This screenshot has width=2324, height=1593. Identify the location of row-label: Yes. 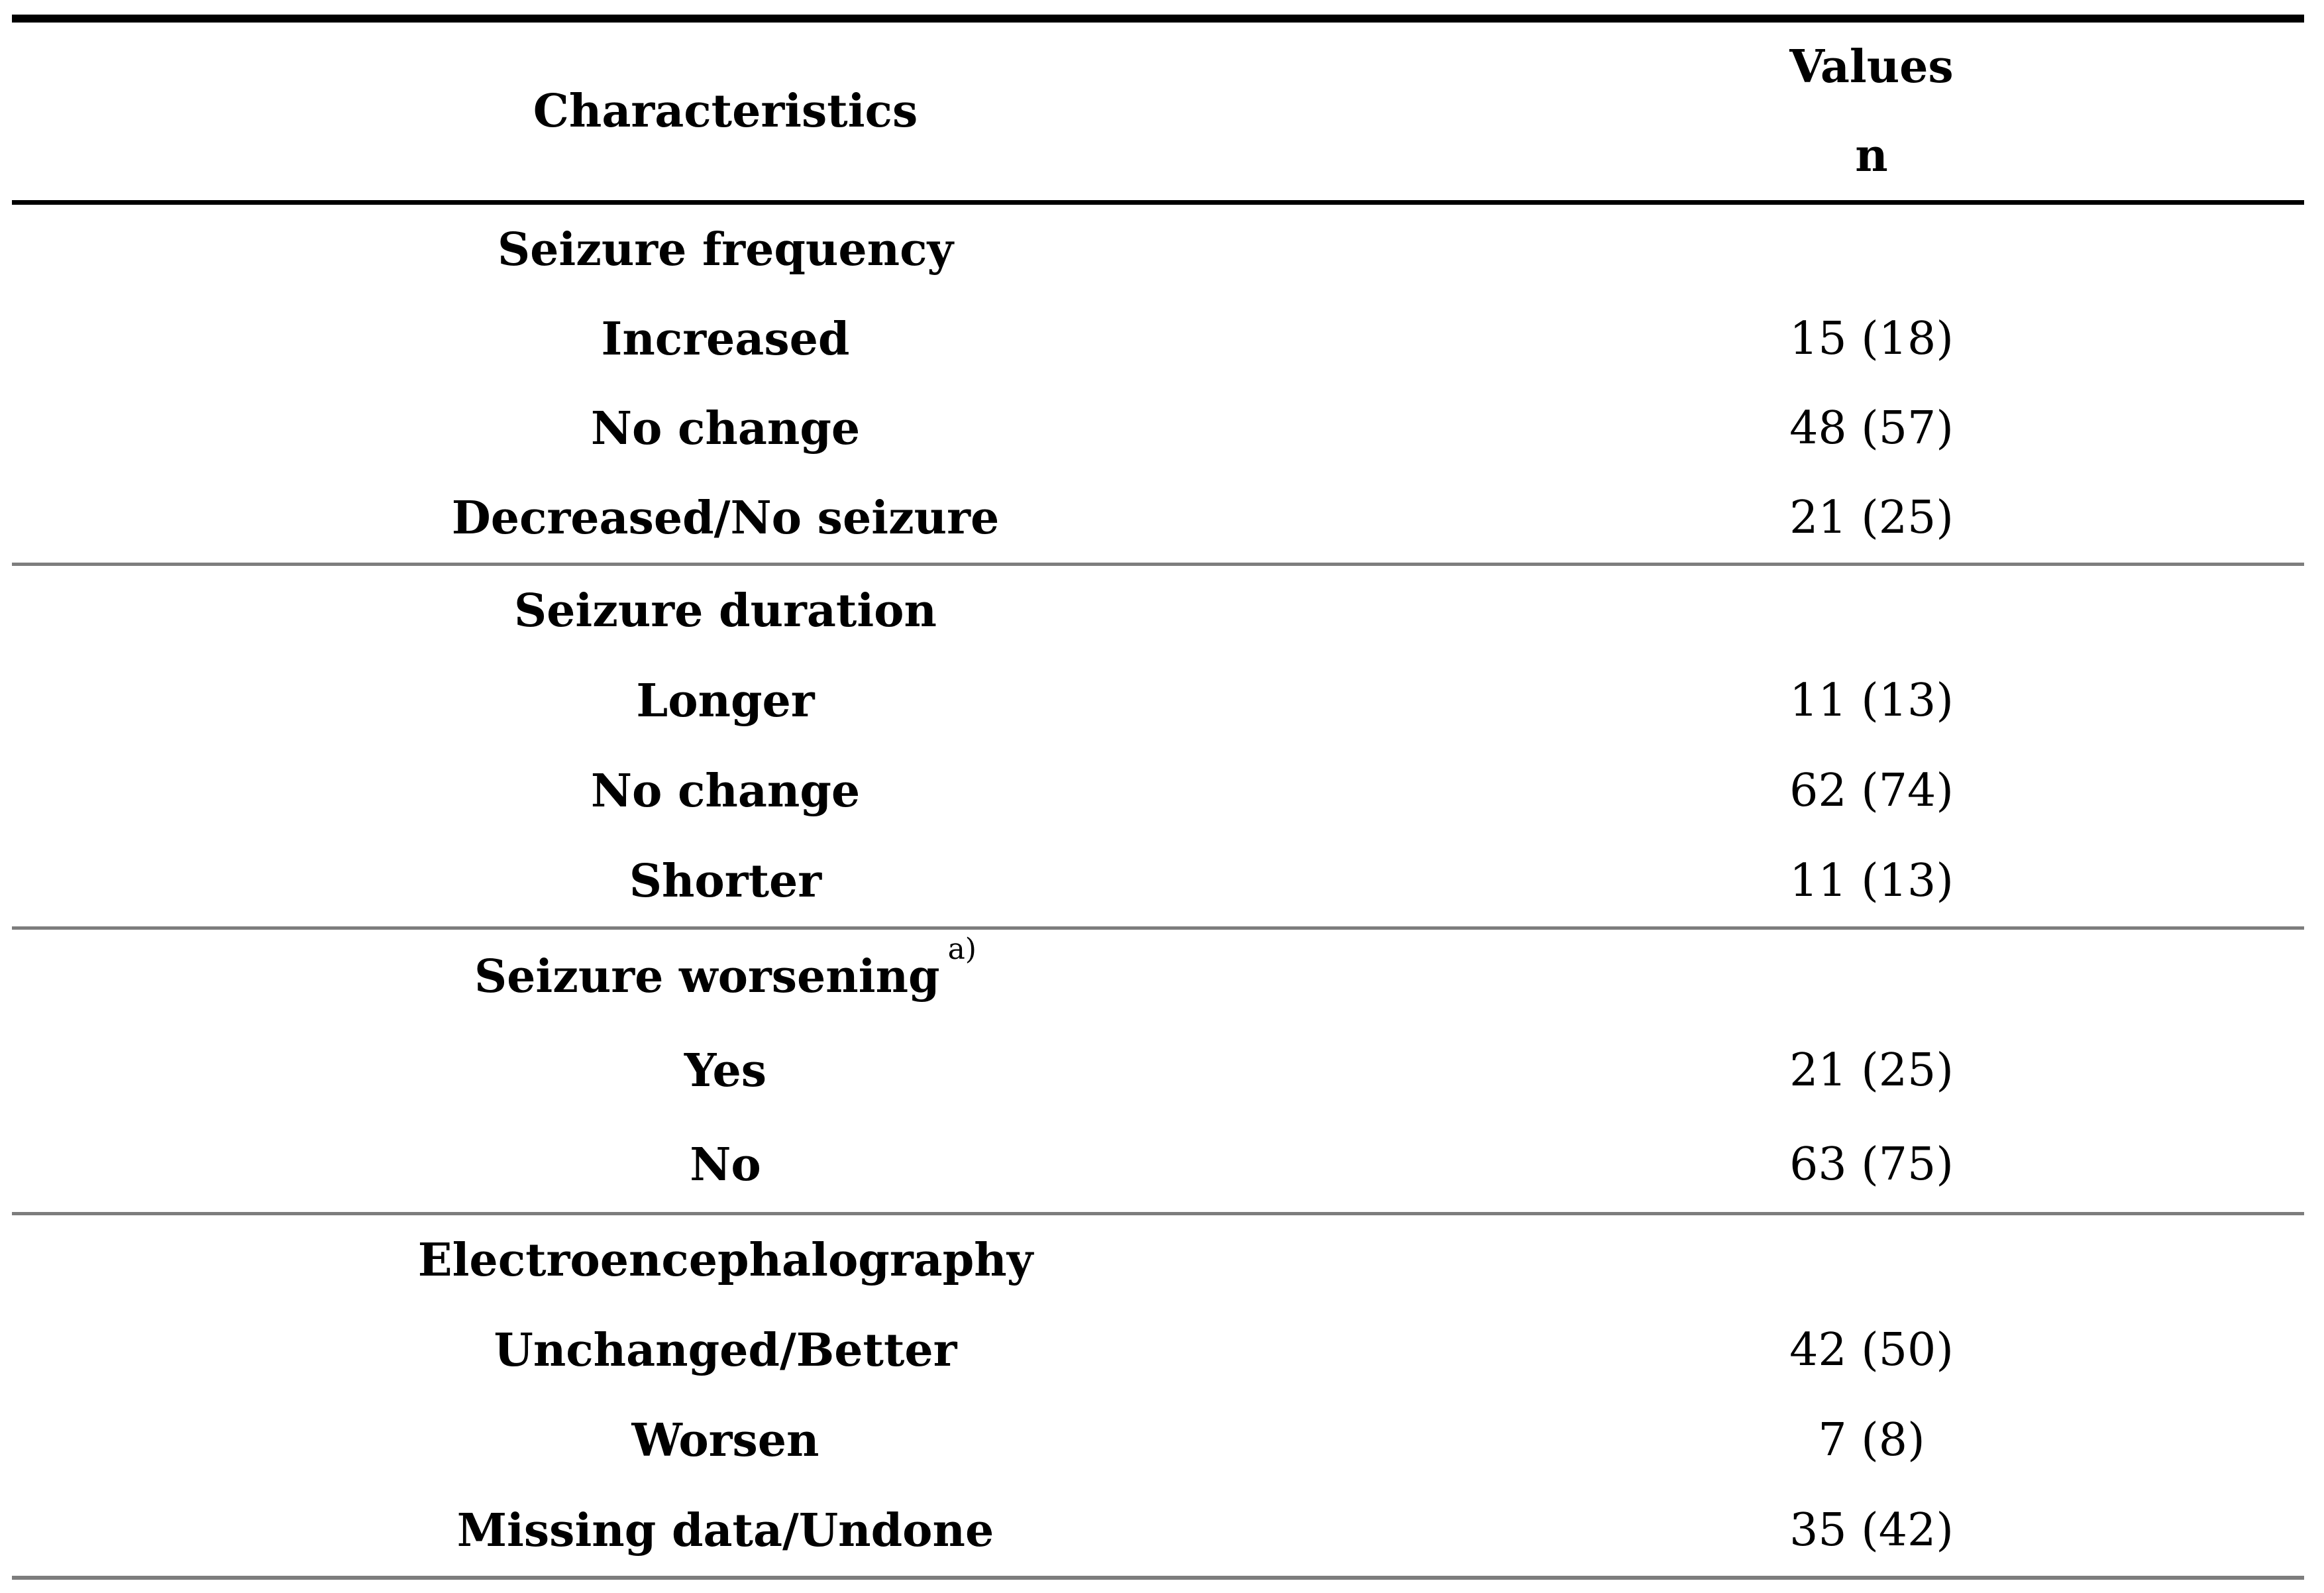
(725, 1070).